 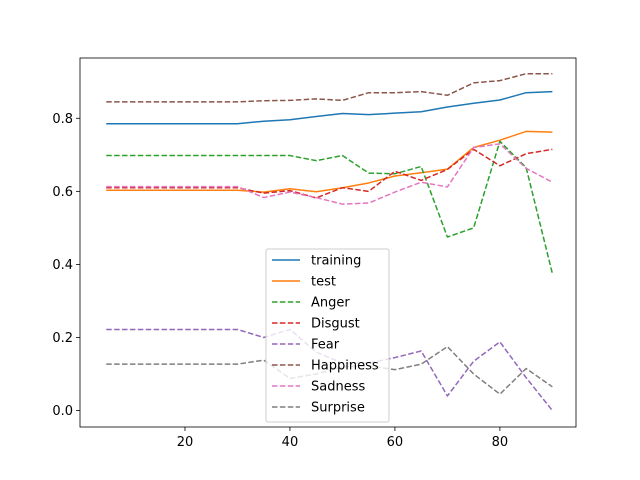 I want to click on legend-box, so click(x=327, y=335).